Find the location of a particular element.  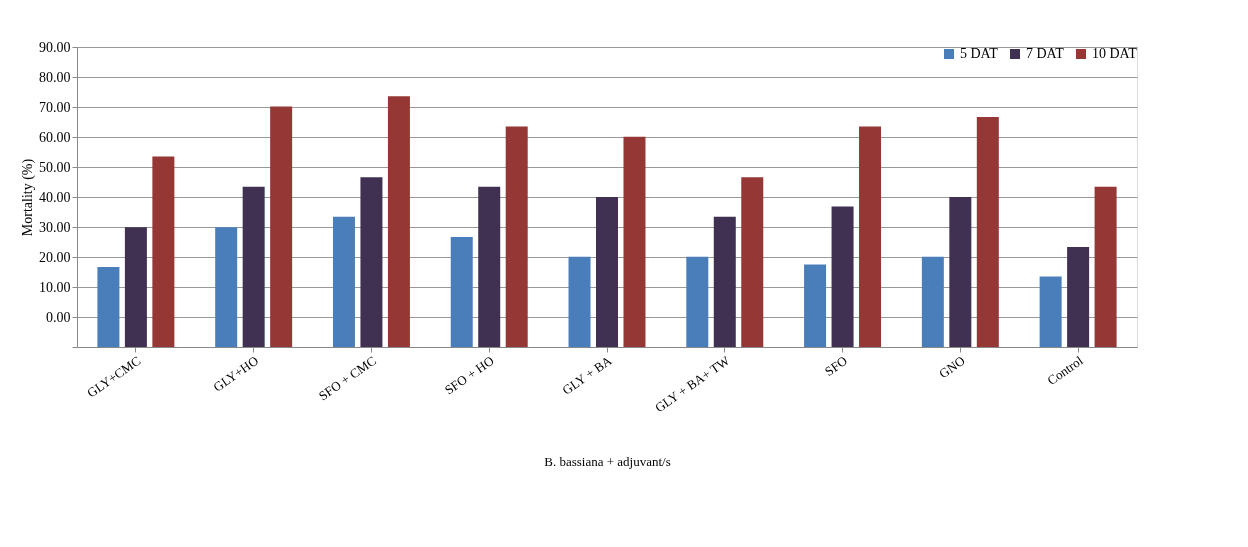

y-axis-title: Mortality (%) is located at coordinates (28, 197).